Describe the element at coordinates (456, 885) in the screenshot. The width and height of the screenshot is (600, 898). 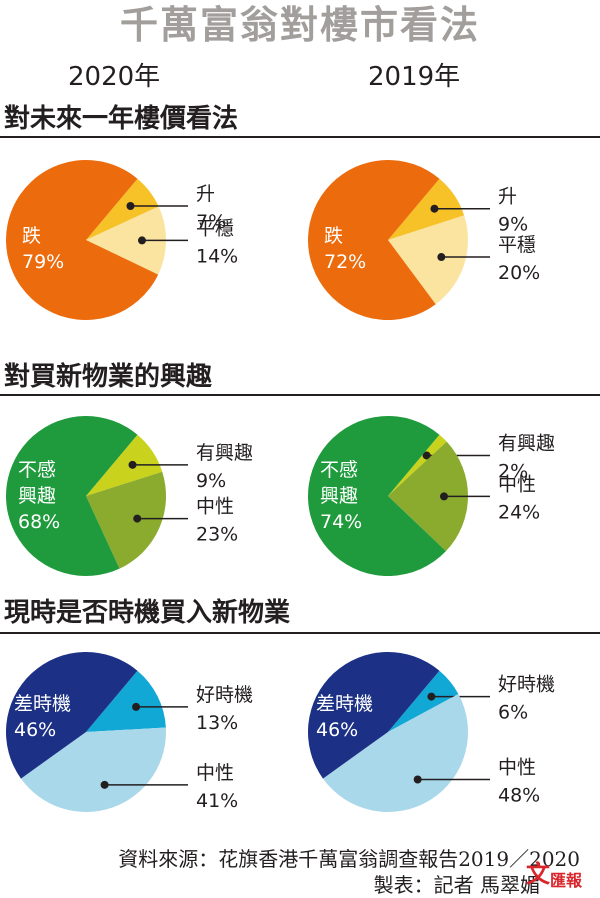
I see `credit-note: 製表：記者 馬翠媚` at that location.